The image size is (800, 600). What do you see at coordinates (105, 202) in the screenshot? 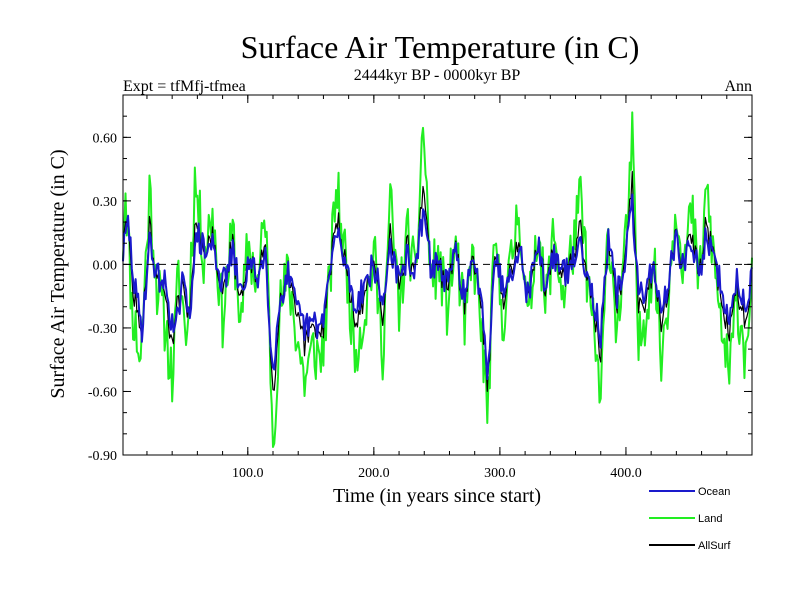
I see `y-tick-label: 0.30` at bounding box center [105, 202].